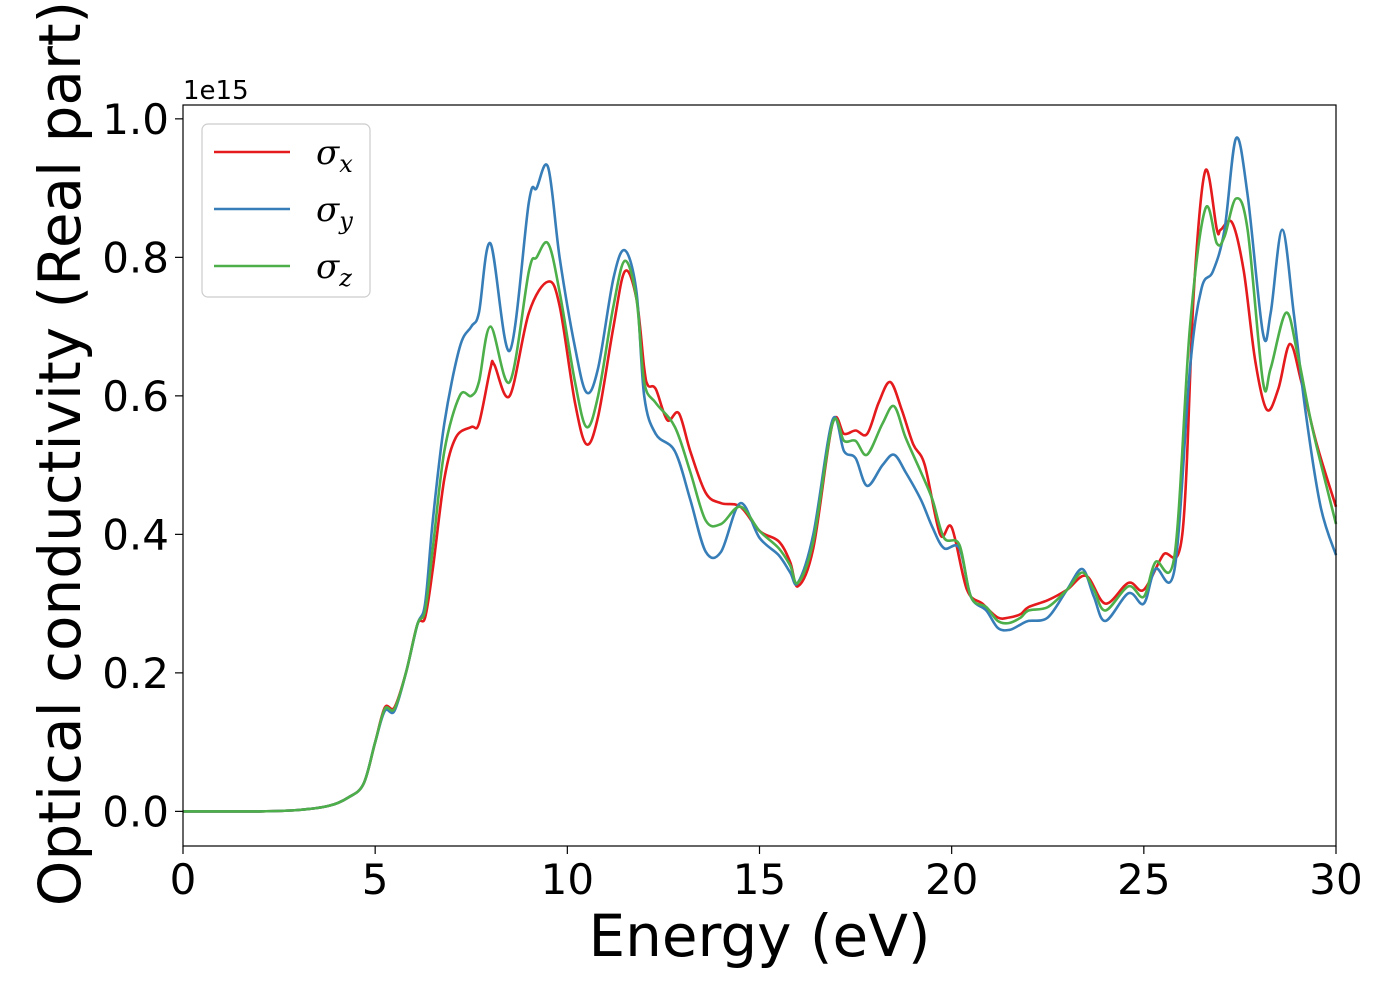  Describe the element at coordinates (951, 879) in the screenshot. I see `x-tick-label: 20` at that location.